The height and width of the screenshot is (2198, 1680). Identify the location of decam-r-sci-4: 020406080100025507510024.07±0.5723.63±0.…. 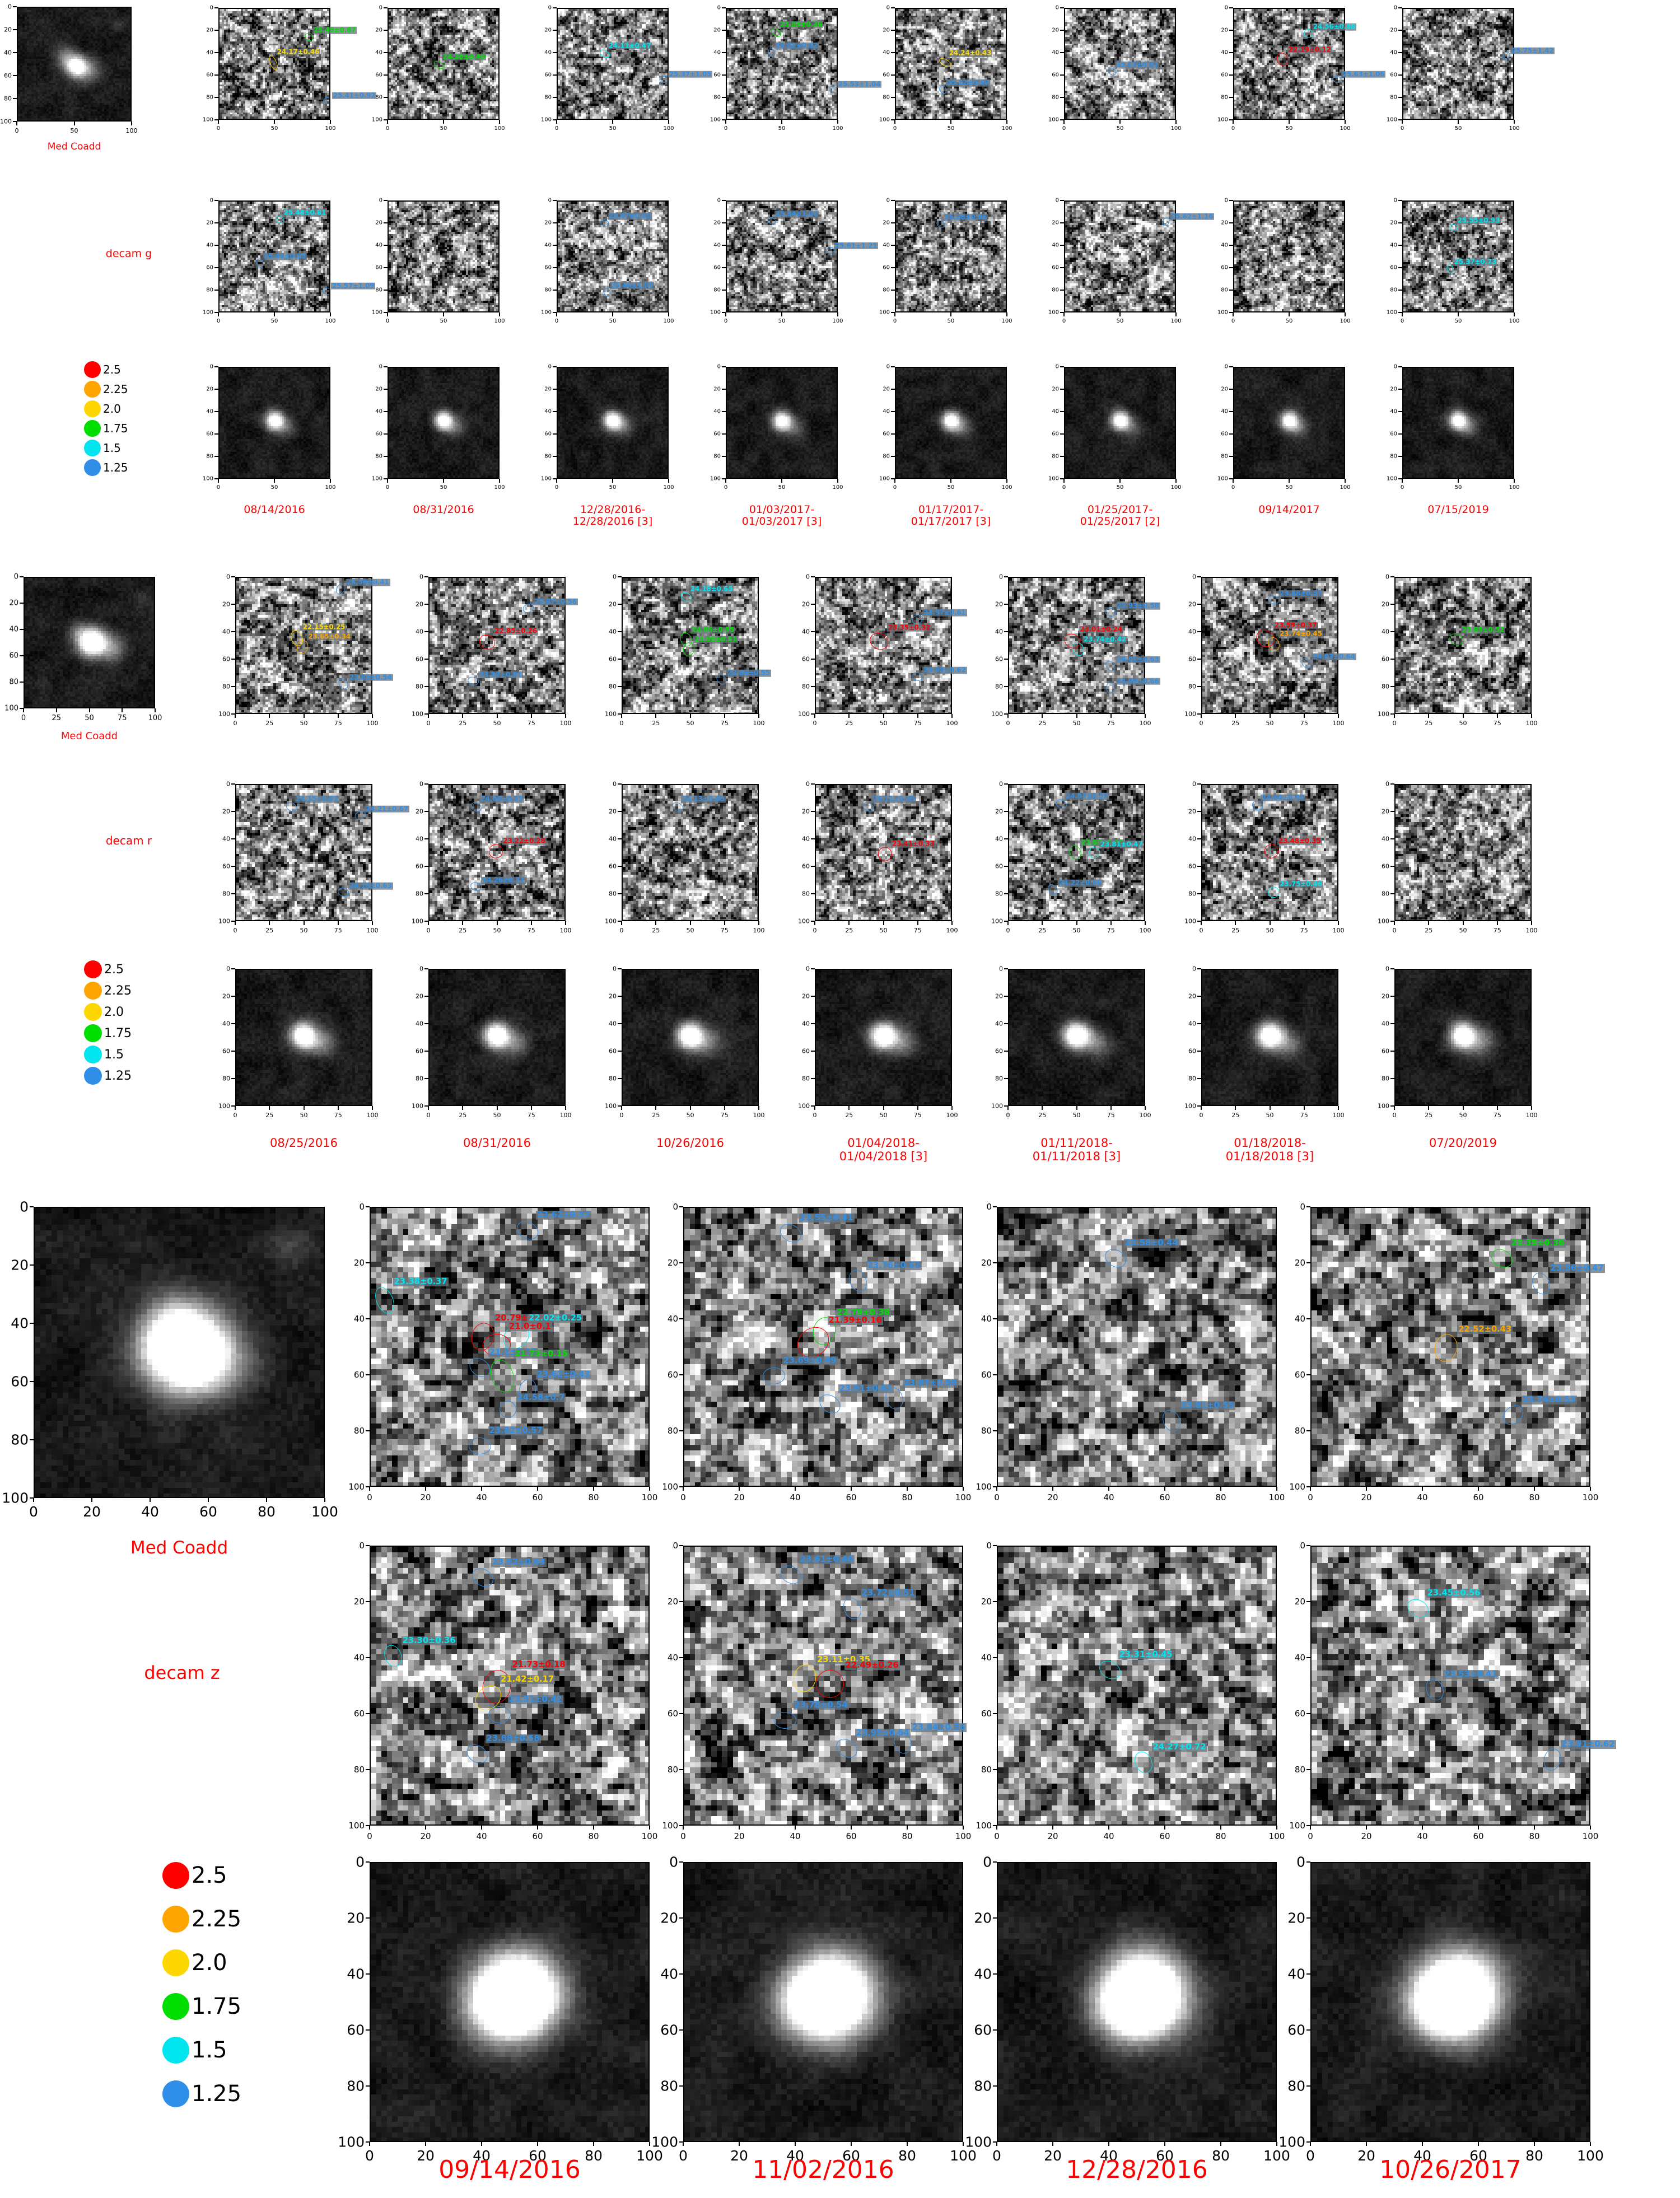
(1071, 858).